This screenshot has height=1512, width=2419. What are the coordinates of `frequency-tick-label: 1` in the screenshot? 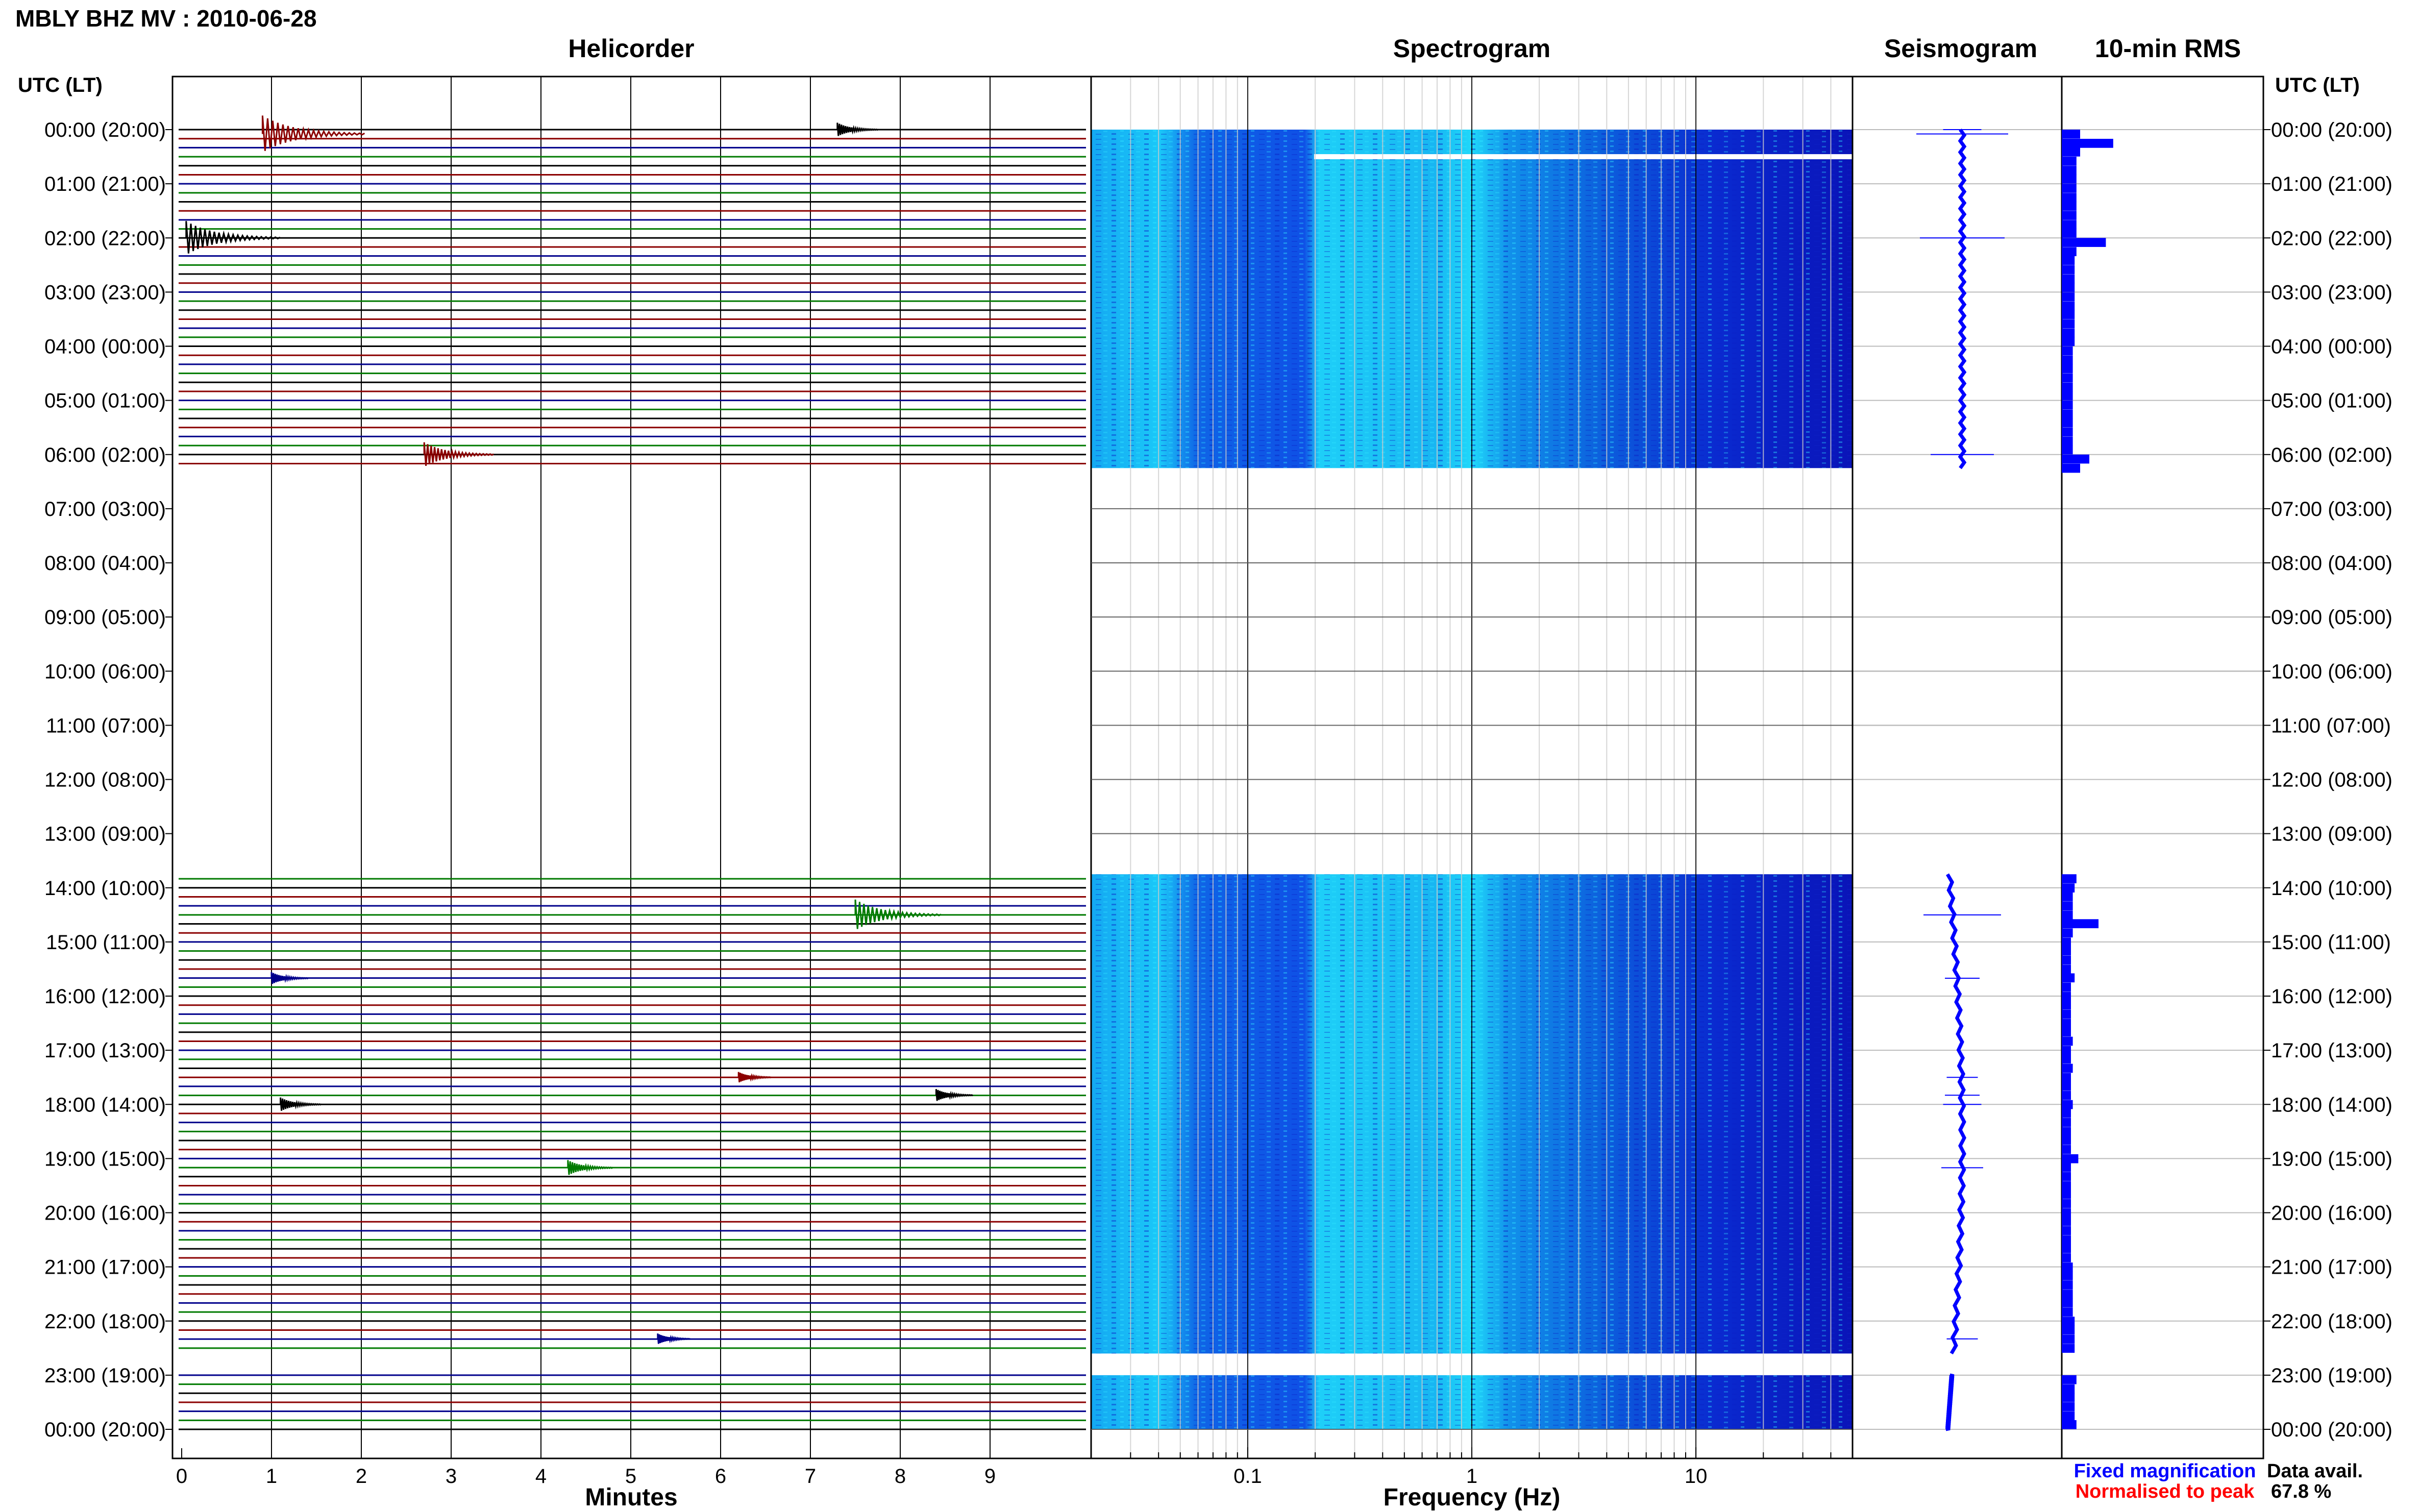 It's located at (1471, 1476).